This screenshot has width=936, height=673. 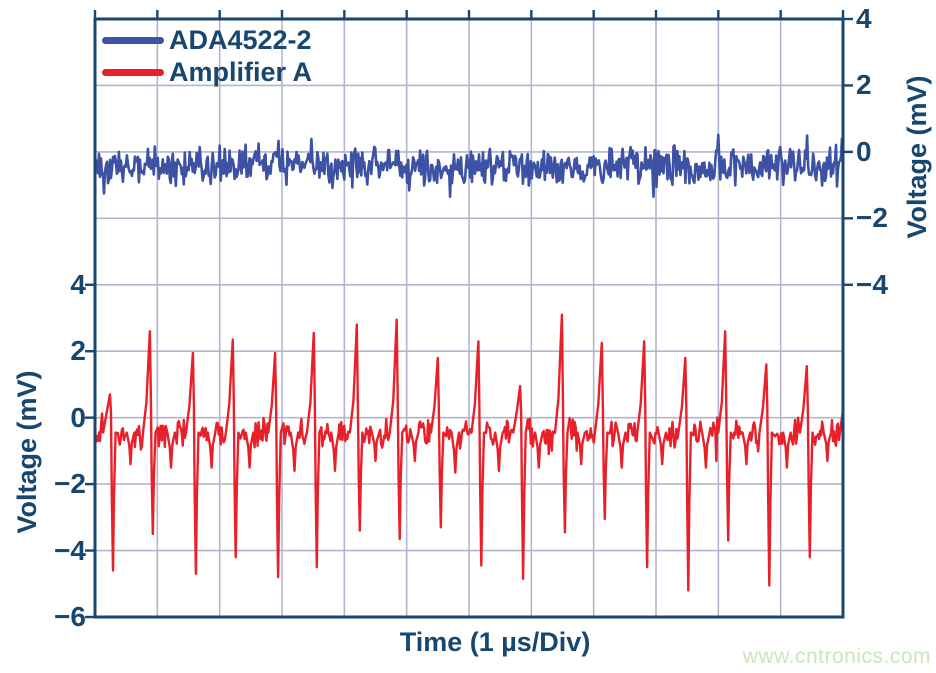 I want to click on watermark-text: www.cntronics.com, so click(x=836, y=656).